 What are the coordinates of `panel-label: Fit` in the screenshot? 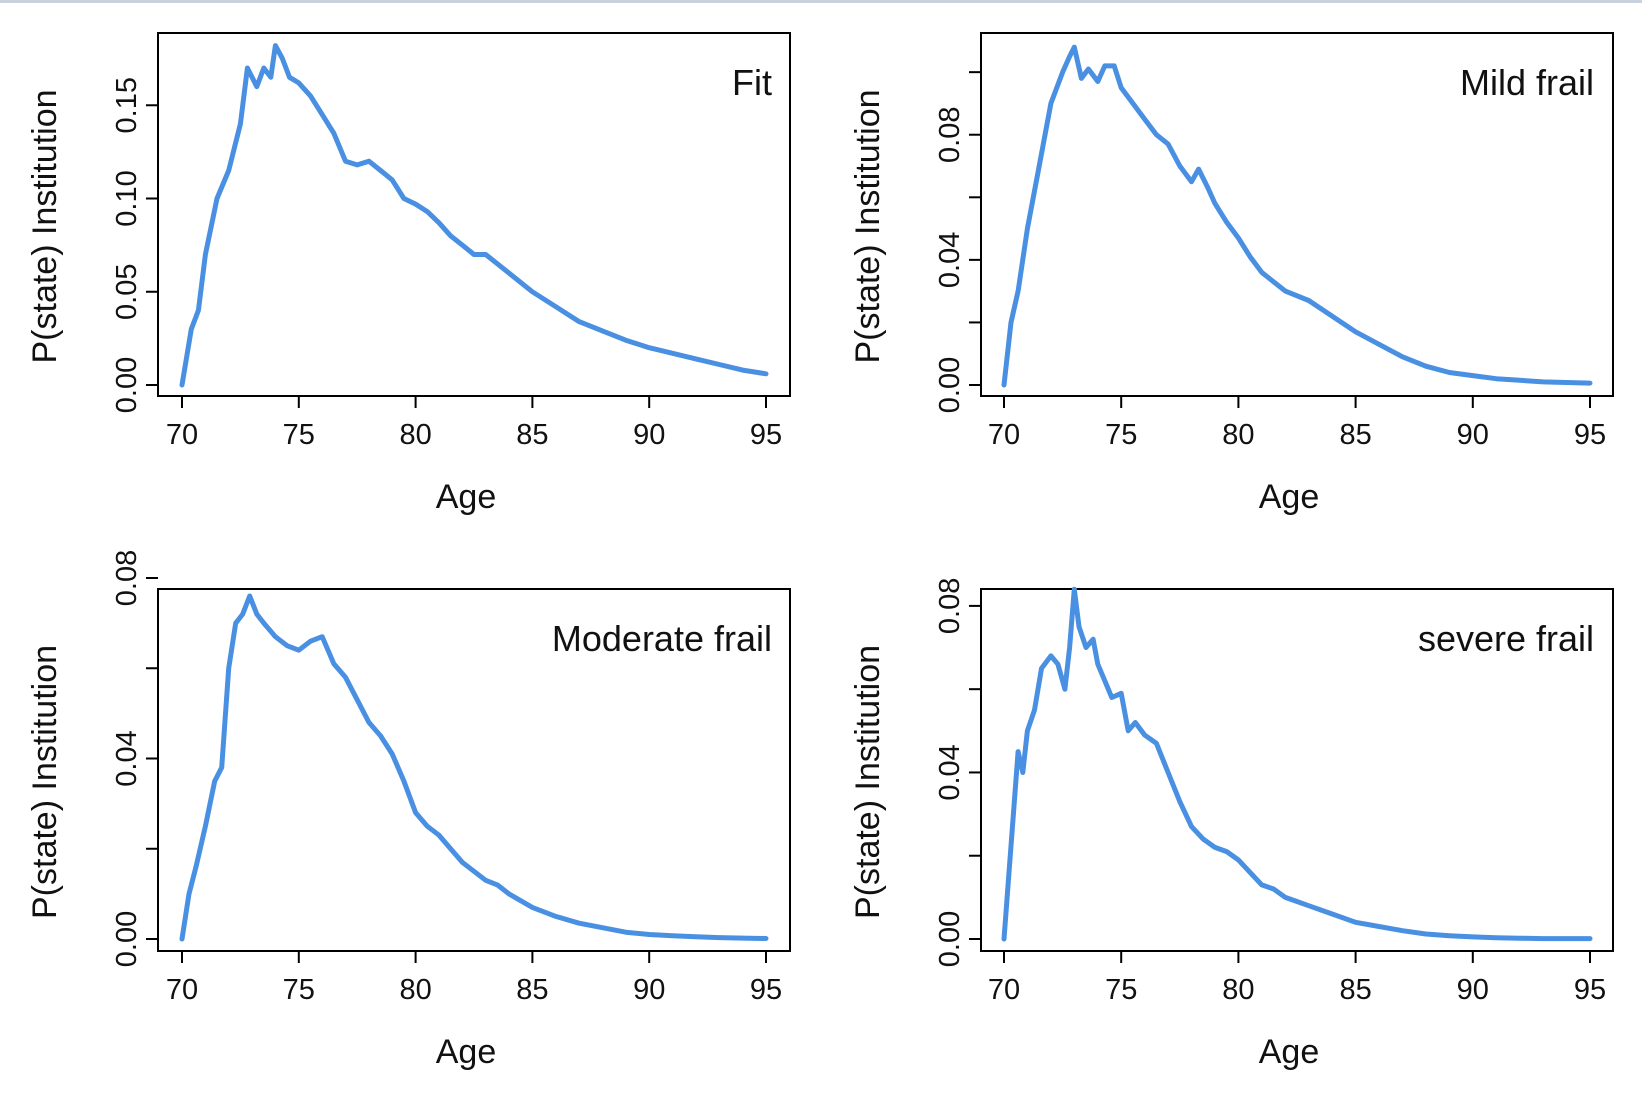 It's located at (752, 82).